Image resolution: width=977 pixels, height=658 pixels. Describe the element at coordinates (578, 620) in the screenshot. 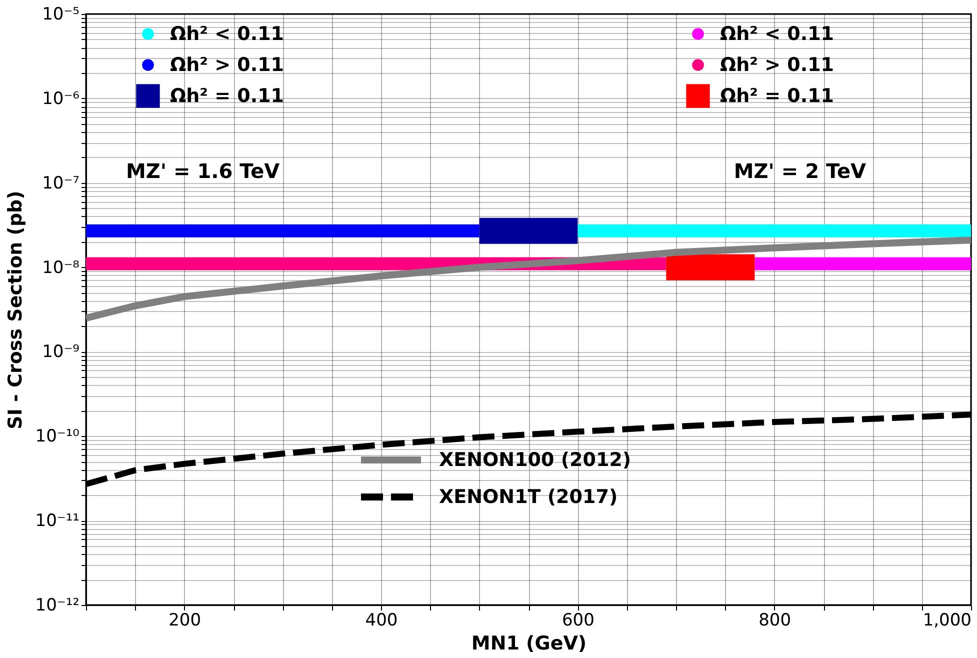

I see `x-tick-label: 600` at that location.